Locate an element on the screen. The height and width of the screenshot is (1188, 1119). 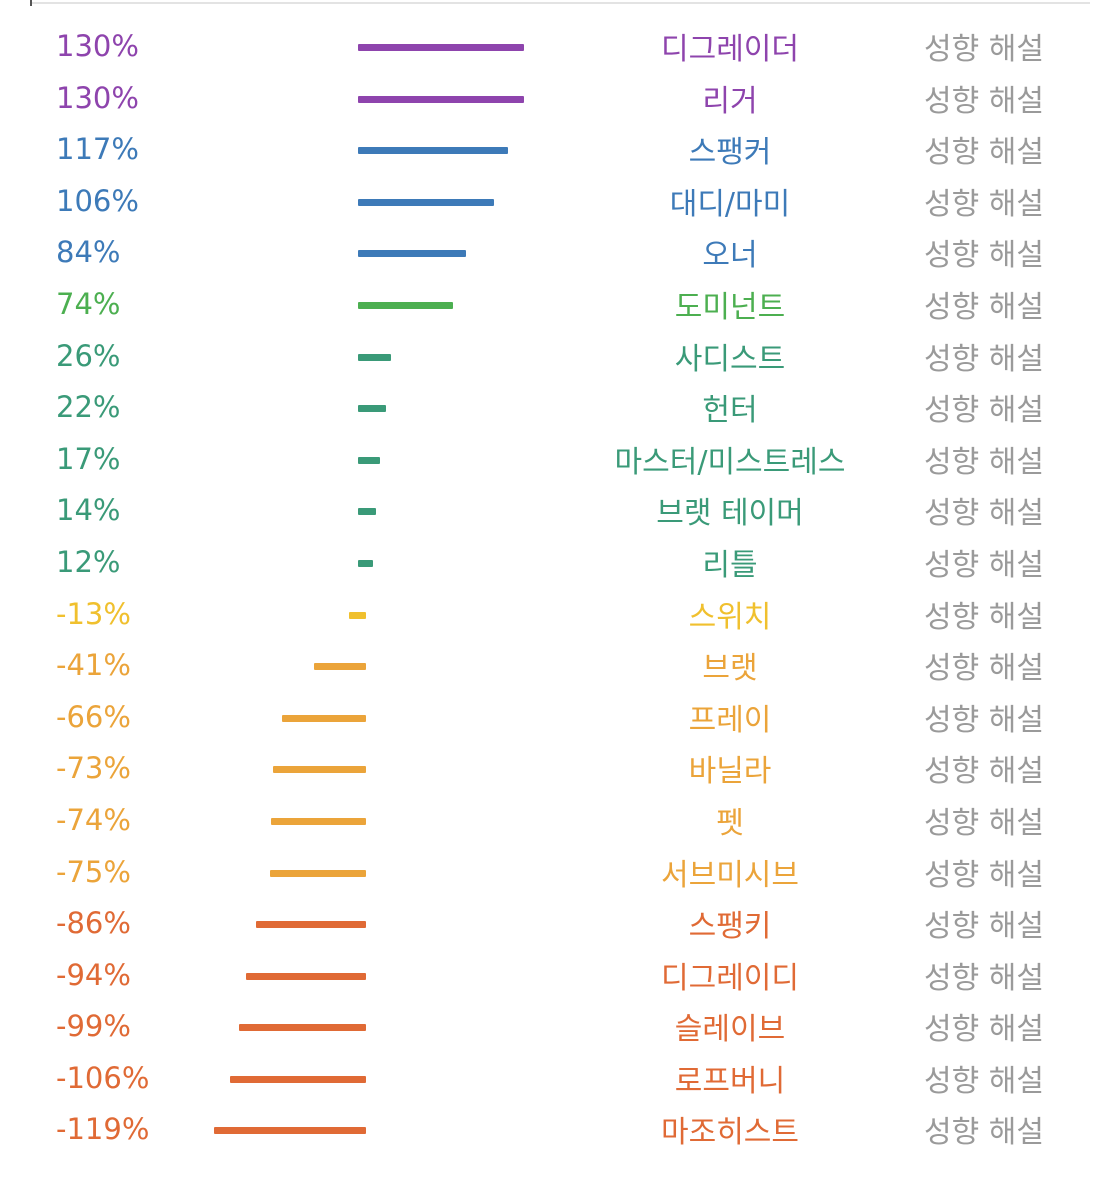
value-label: -66% is located at coordinates (93, 716).